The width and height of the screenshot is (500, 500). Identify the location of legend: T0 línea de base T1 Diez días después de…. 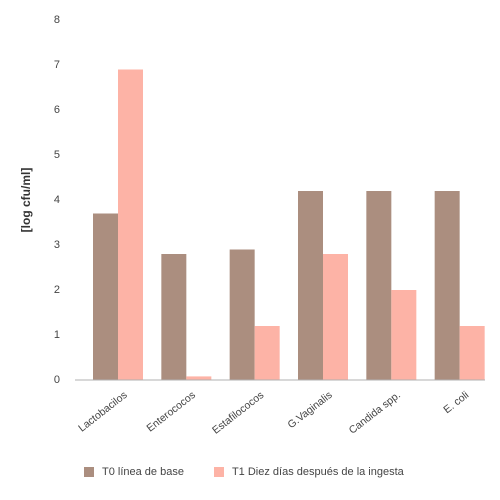
(244, 472).